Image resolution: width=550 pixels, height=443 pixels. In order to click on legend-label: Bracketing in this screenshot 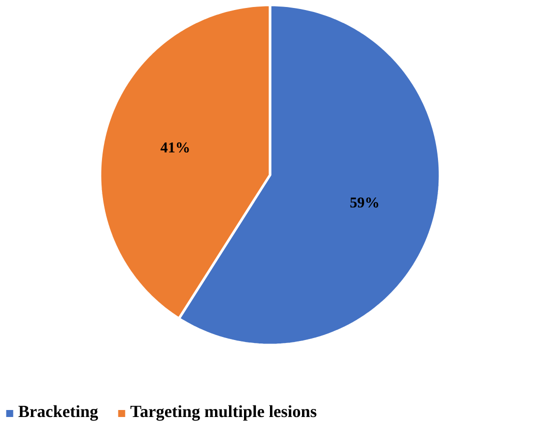, I will do `click(58, 413)`.